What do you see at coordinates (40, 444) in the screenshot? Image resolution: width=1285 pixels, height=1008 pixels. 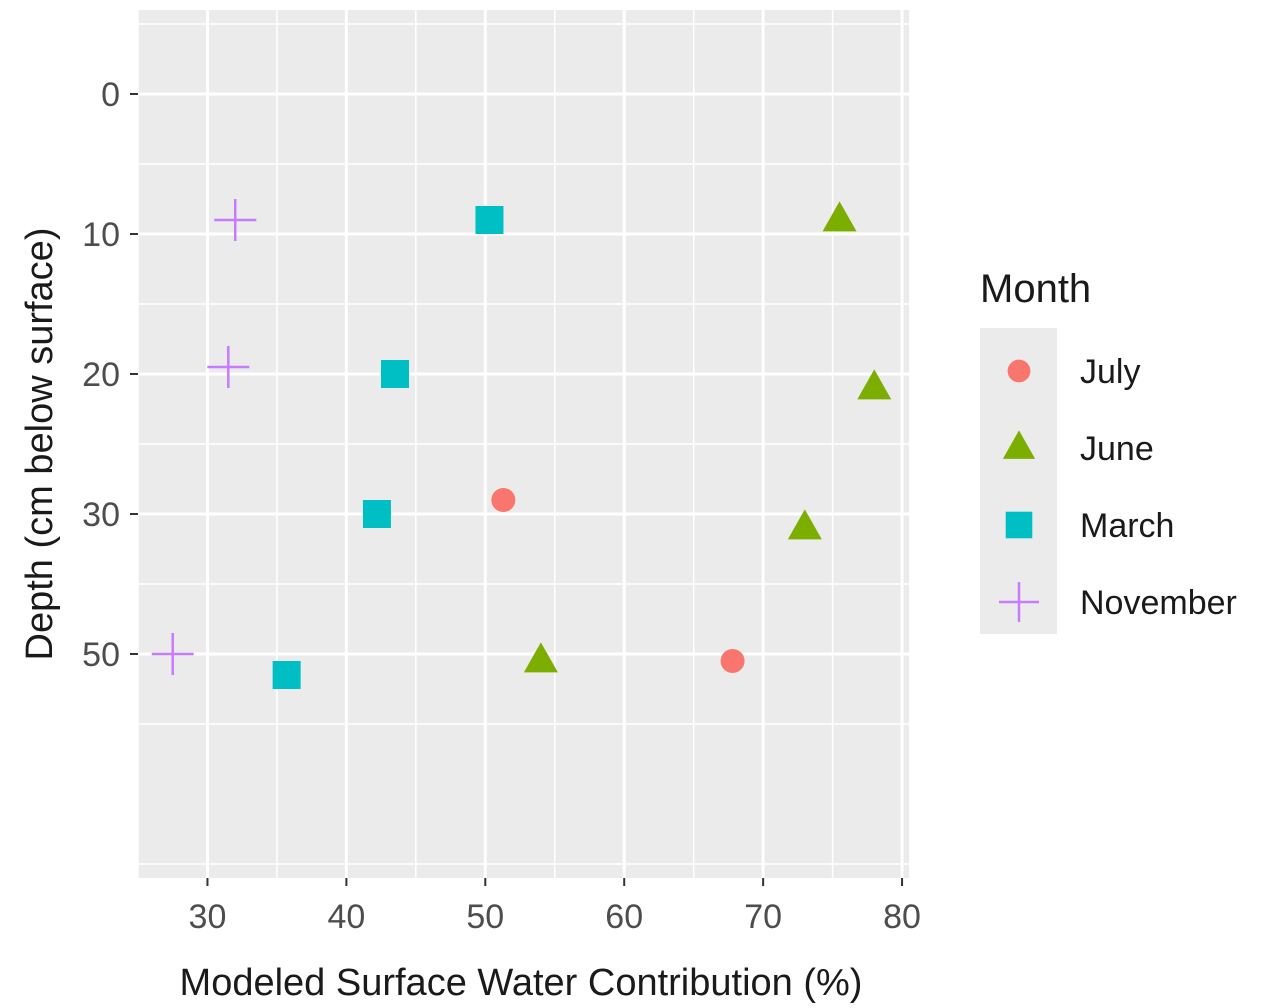 I see `y-axis-title: Depth (cm below surface)` at bounding box center [40, 444].